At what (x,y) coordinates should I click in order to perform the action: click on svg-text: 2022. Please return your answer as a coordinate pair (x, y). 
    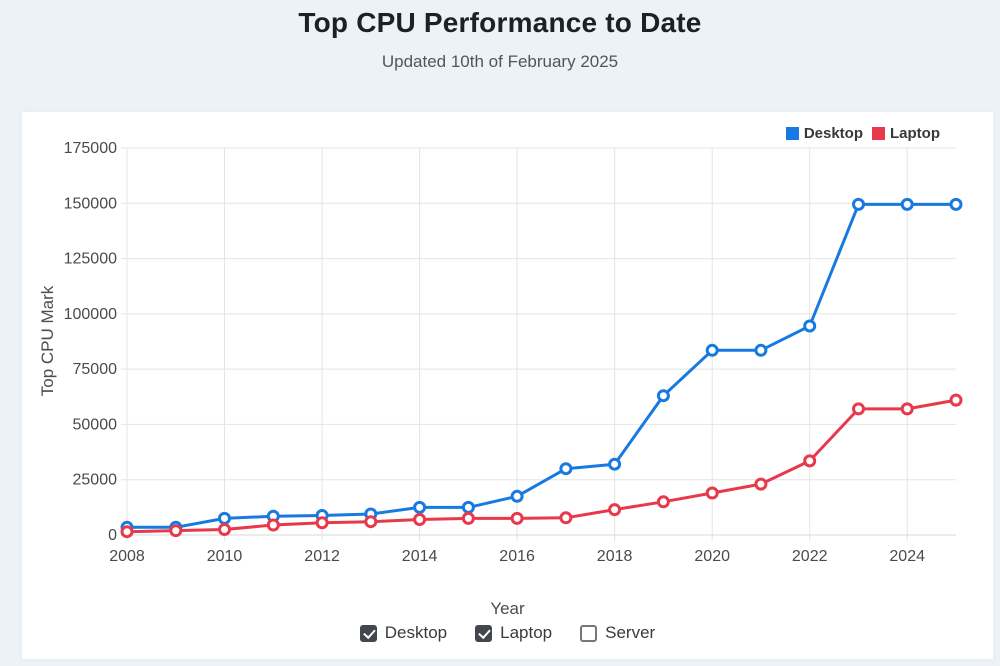
    Looking at the image, I should click on (810, 556).